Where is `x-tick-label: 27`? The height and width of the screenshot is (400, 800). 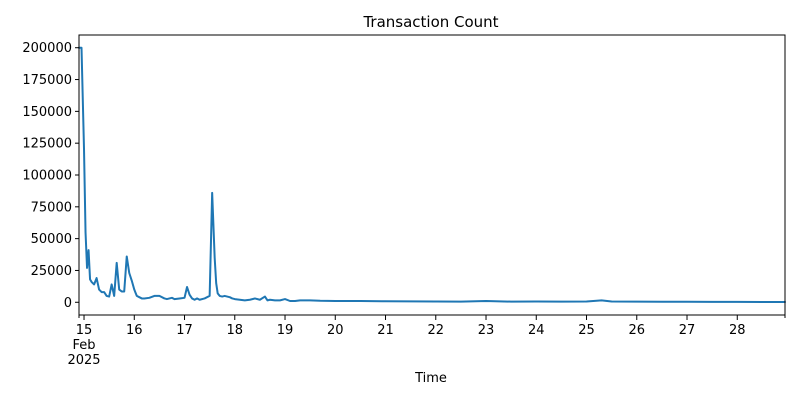
x-tick-label: 27 is located at coordinates (687, 330).